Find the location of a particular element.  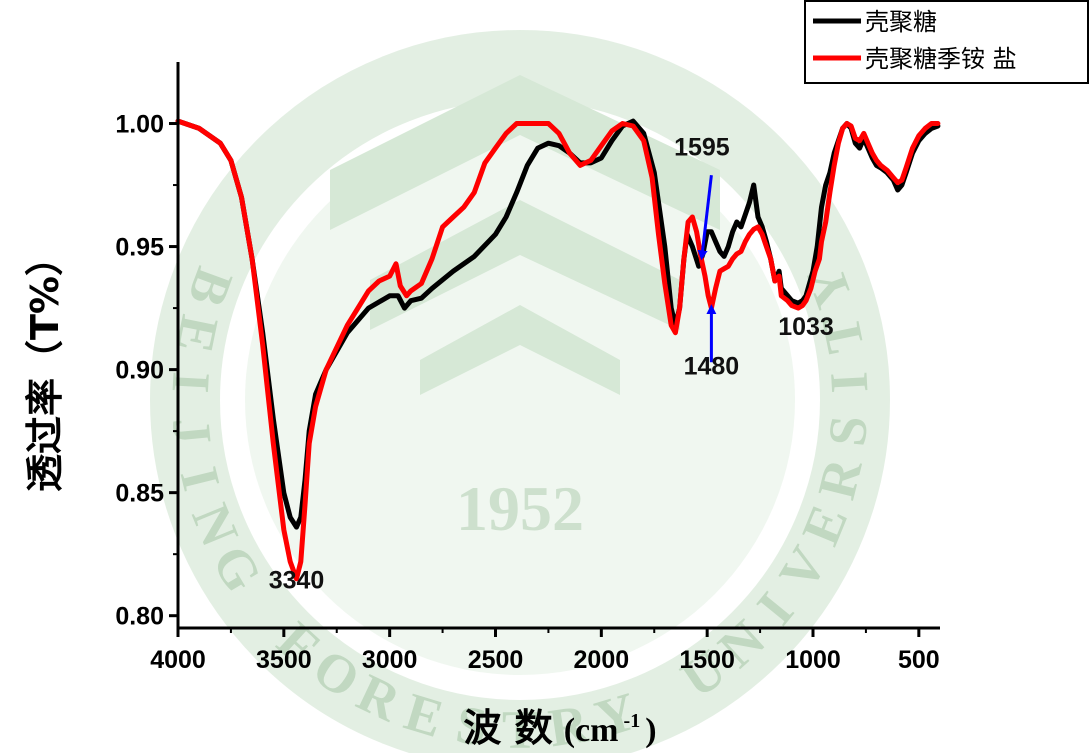

y-tick-label: 0.95 is located at coordinates (139, 248).